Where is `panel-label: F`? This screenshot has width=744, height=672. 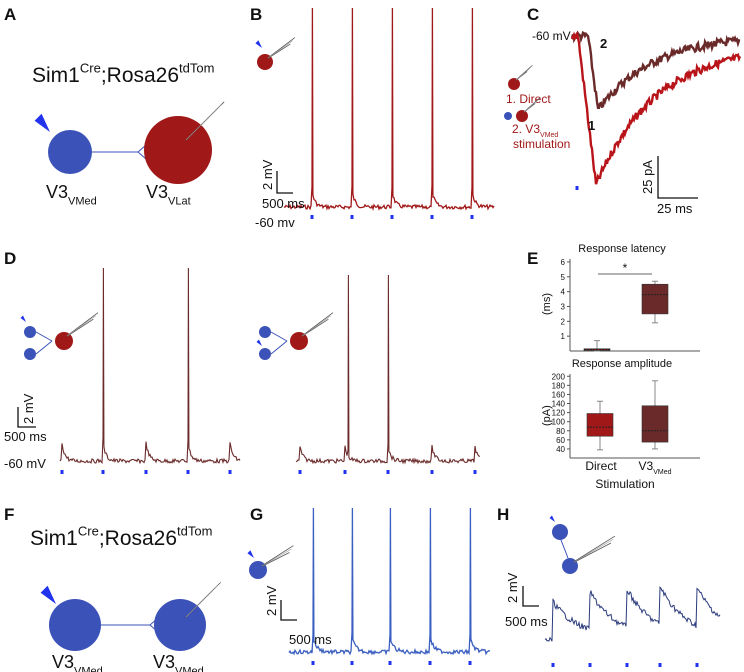 panel-label: F is located at coordinates (9, 514).